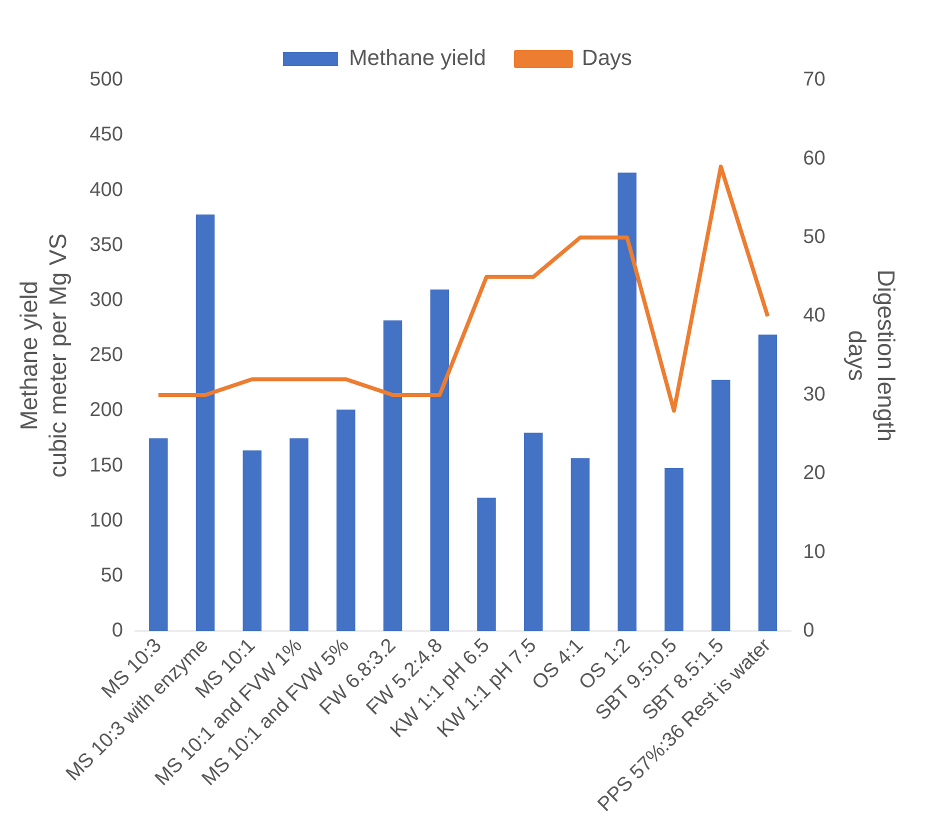 Image resolution: width=925 pixels, height=832 pixels. Describe the element at coordinates (106, 520) in the screenshot. I see `y-tick-label: 100` at that location.